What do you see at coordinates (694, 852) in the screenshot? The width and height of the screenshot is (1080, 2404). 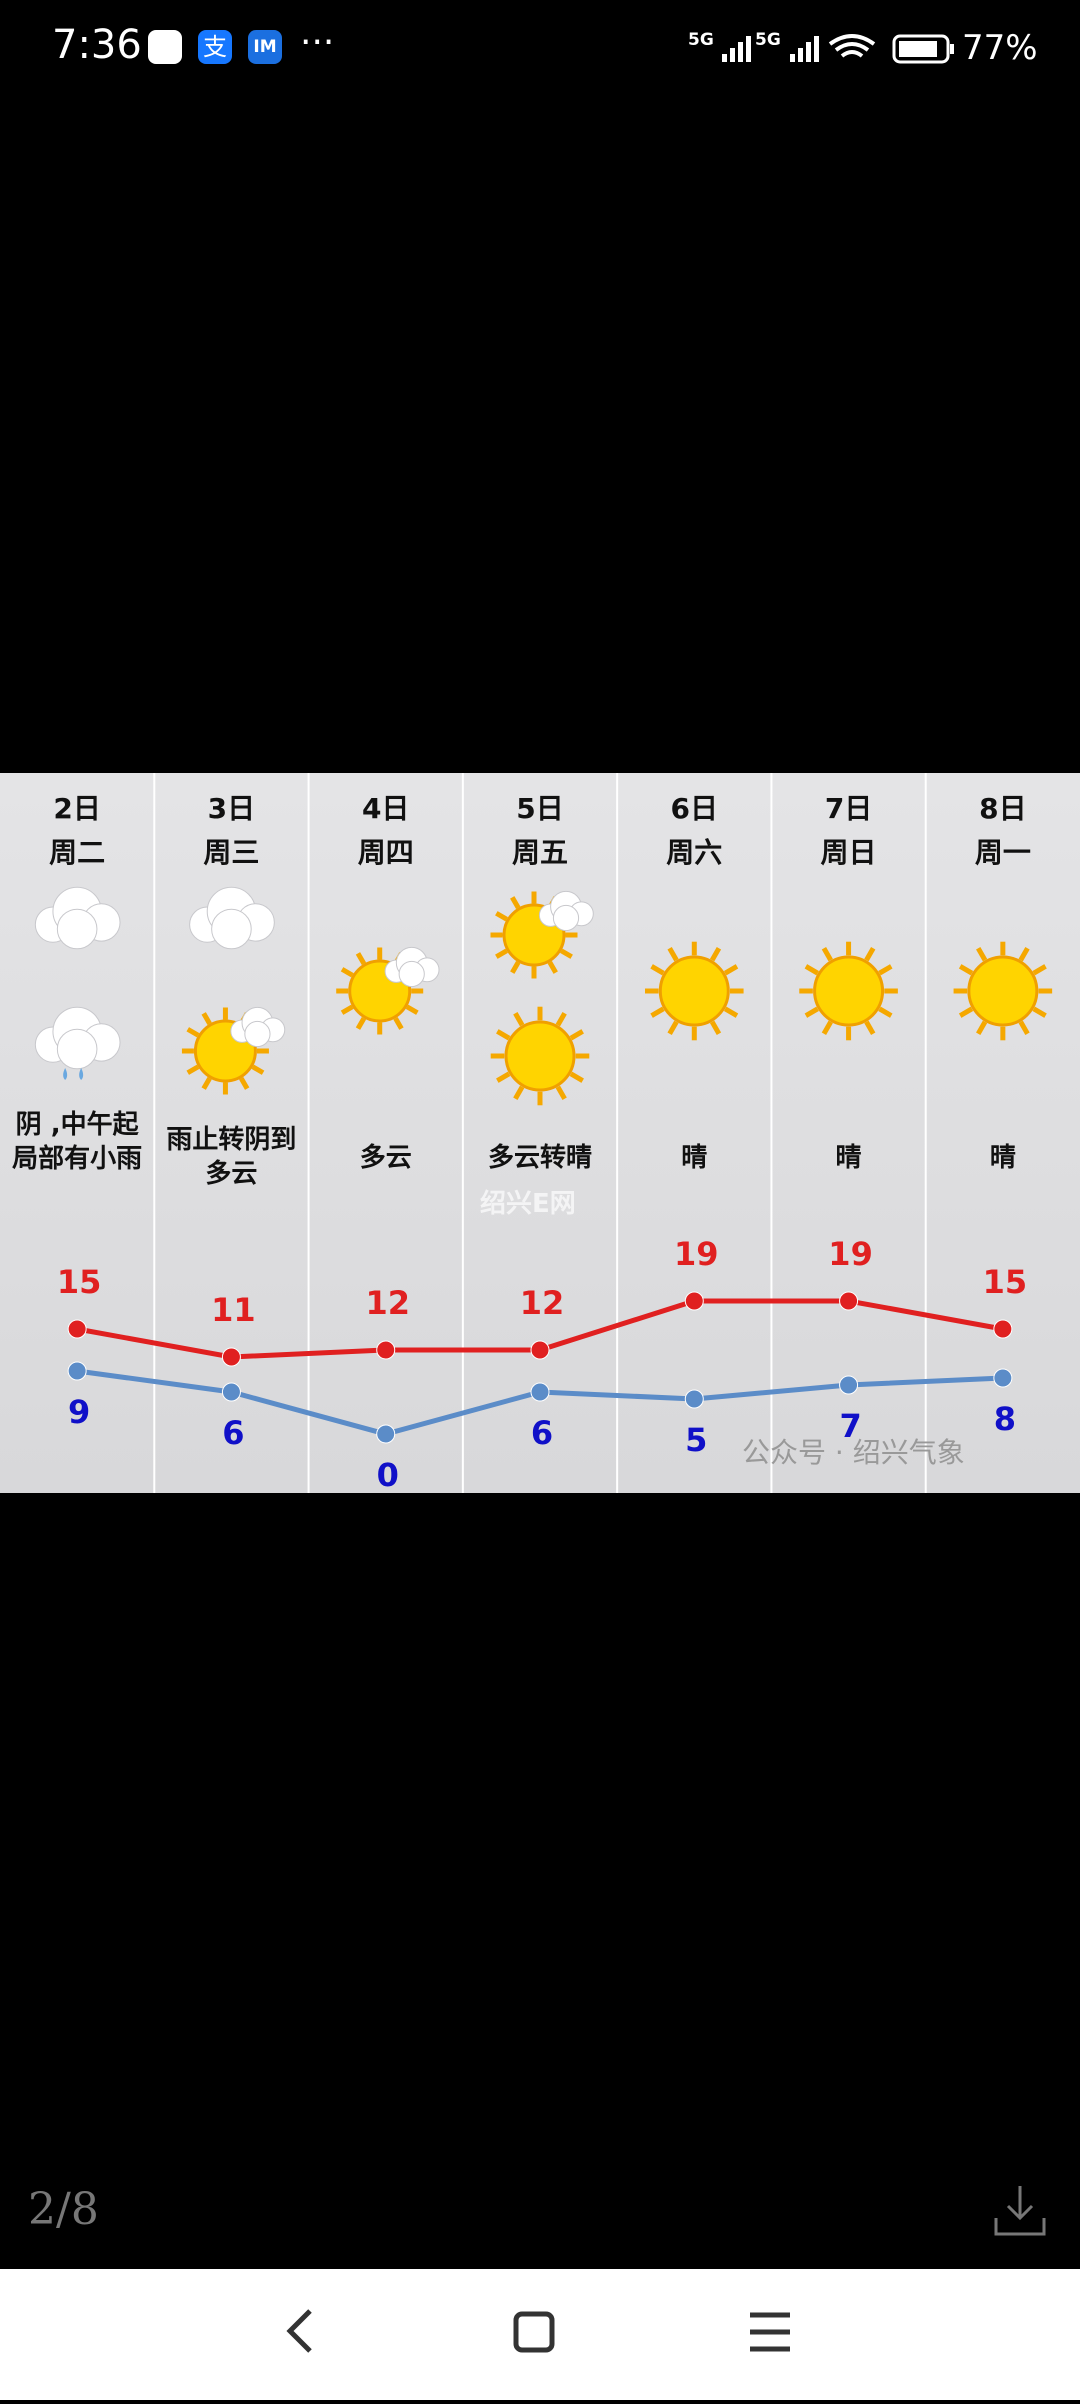 I see `weekday-label: 周六` at bounding box center [694, 852].